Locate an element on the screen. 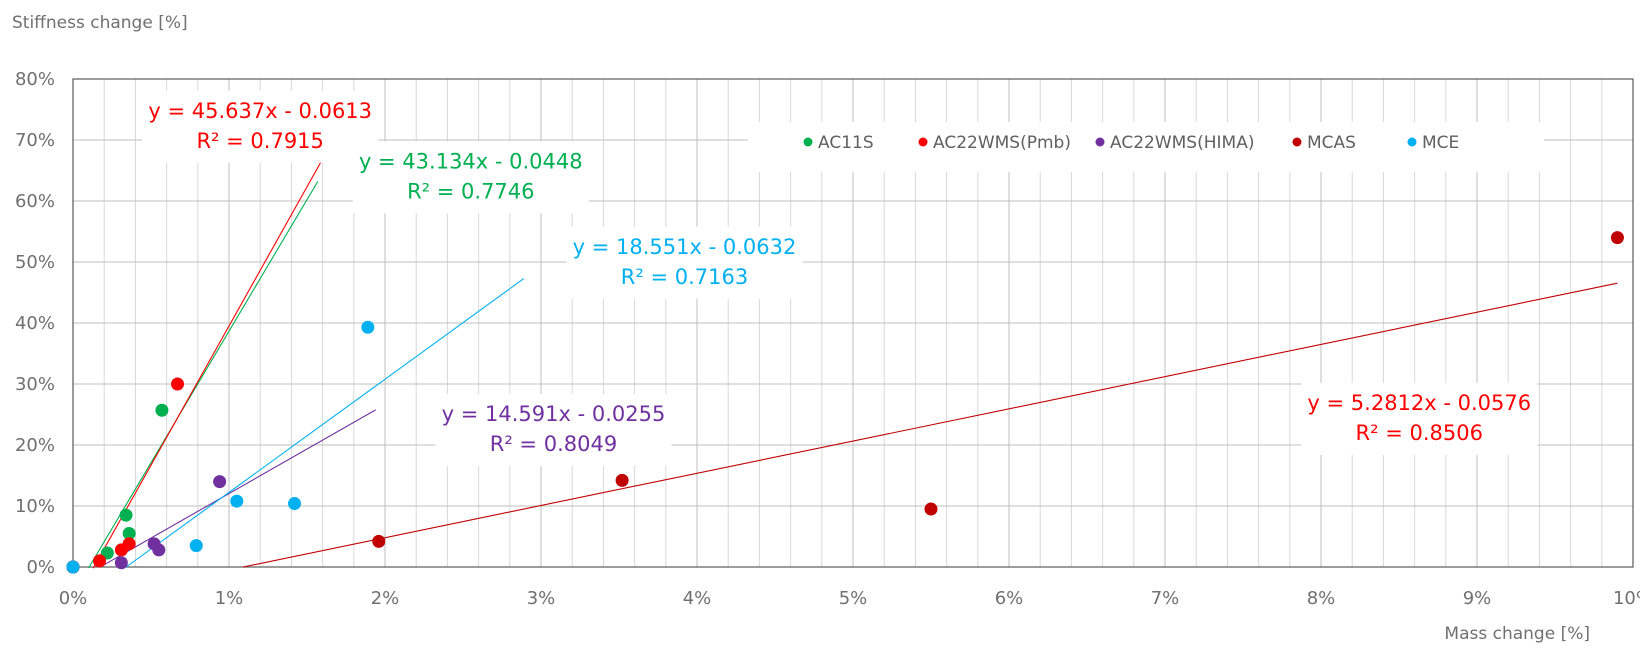  legend-label: AC11S is located at coordinates (846, 143).